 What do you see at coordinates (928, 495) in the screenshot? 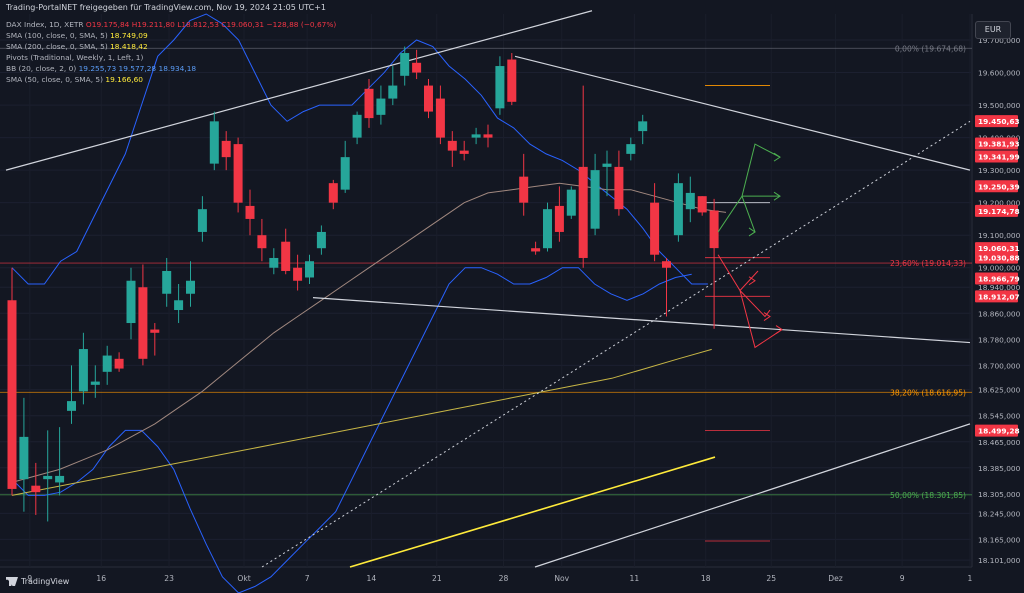
I see `fib-level-label: 50,00% (18.301,85)` at bounding box center [928, 495].